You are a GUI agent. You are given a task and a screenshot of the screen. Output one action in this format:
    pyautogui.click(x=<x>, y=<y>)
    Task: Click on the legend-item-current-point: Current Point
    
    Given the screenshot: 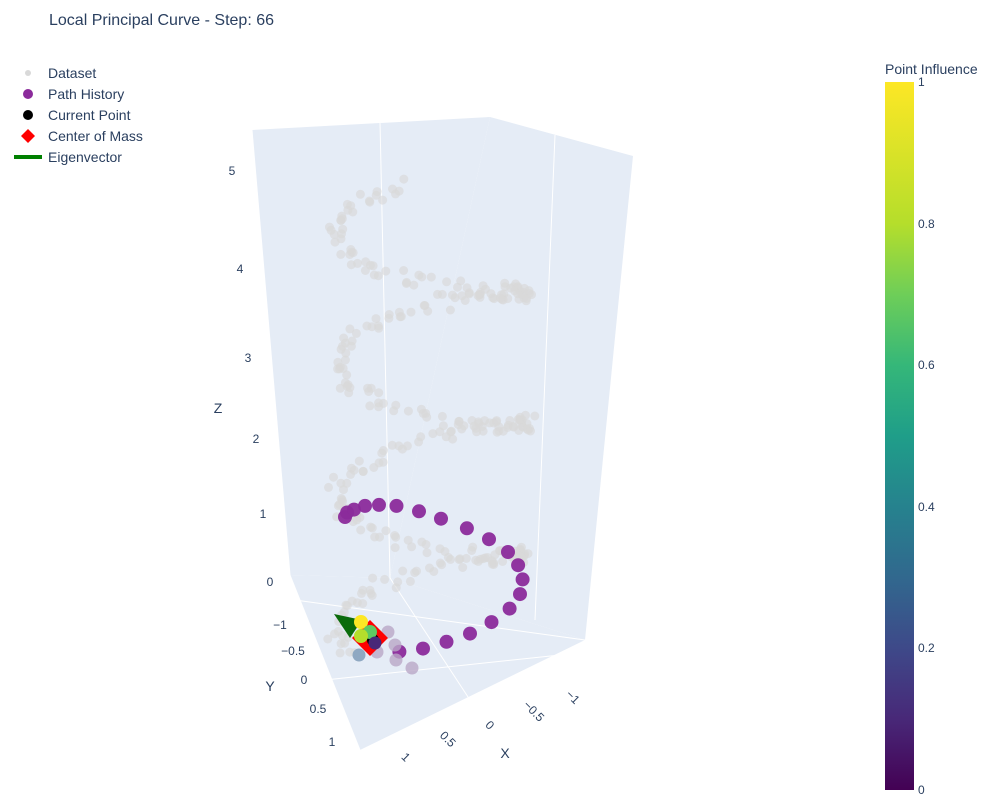 What is the action you would take?
    pyautogui.click(x=77, y=115)
    